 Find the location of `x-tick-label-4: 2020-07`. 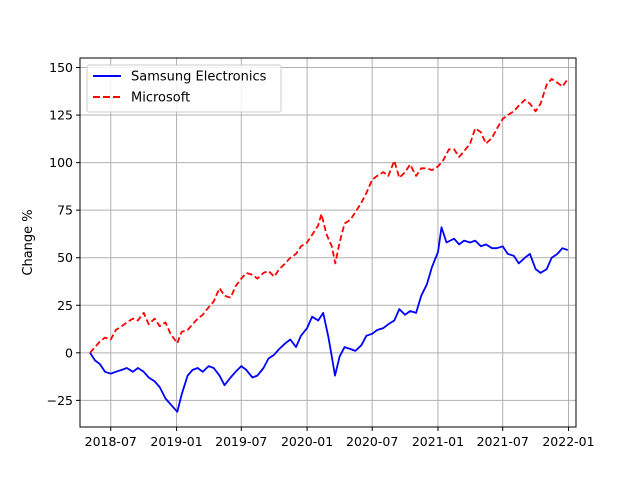

x-tick-label-4: 2020-07 is located at coordinates (372, 441).